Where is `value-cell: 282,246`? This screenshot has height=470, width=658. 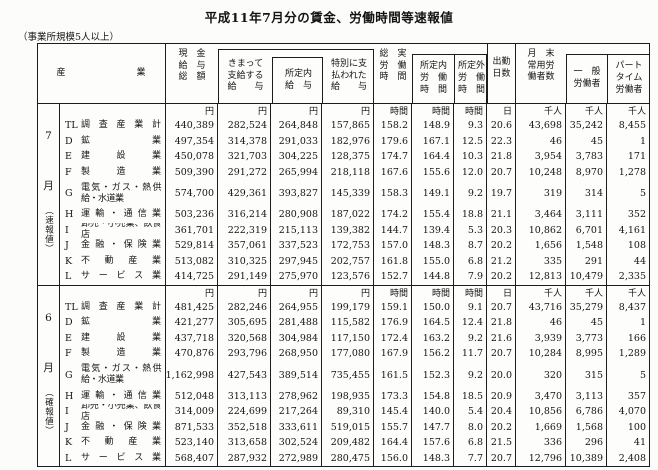
value-cell: 282,246 is located at coordinates (244, 307).